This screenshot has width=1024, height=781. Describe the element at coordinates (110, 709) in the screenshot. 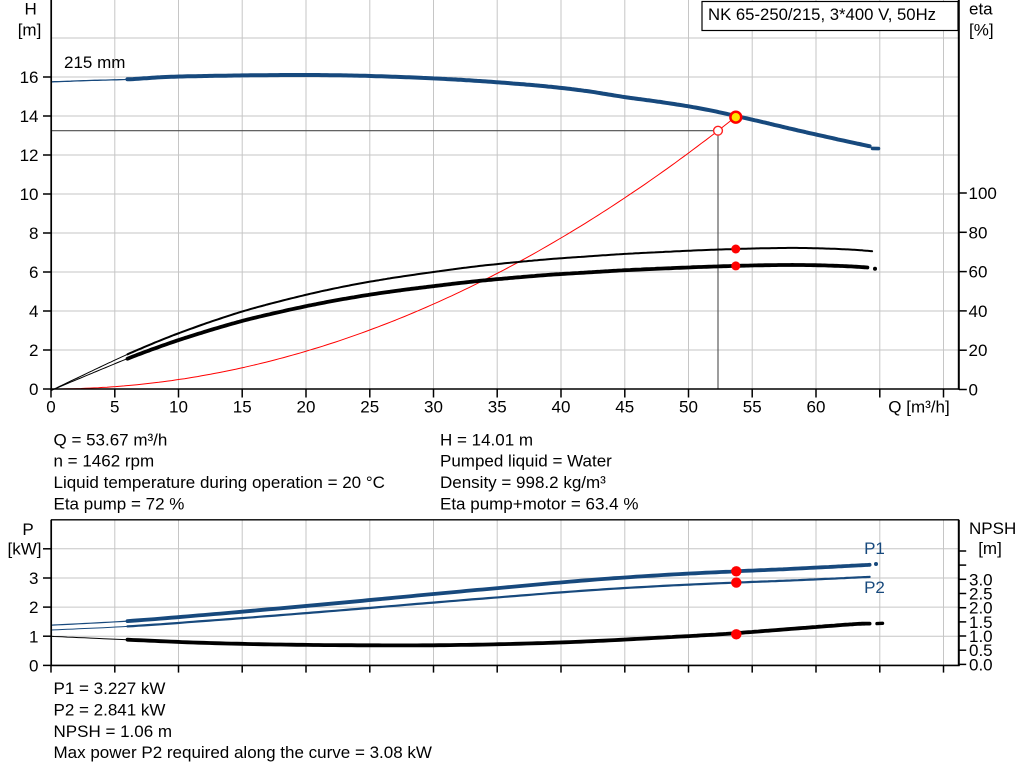

I see `svg-text: P2 = 2.841 kW` at that location.